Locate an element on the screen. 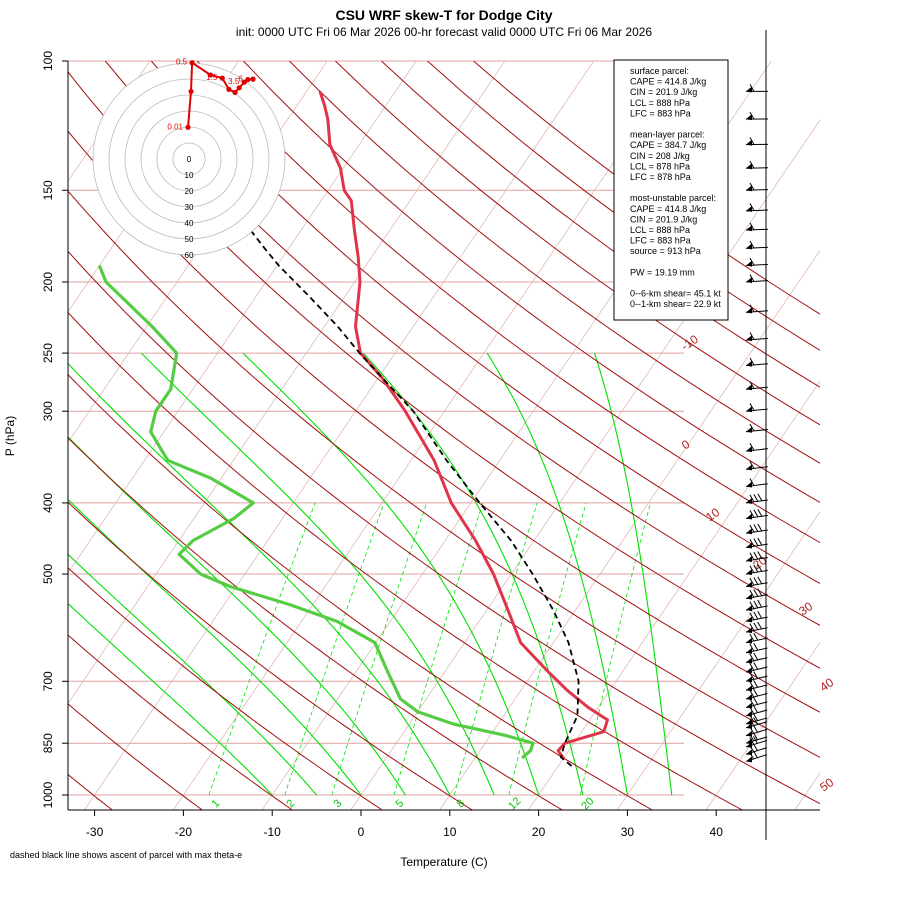  info-line: most-unstable parcel: is located at coordinates (673, 198).